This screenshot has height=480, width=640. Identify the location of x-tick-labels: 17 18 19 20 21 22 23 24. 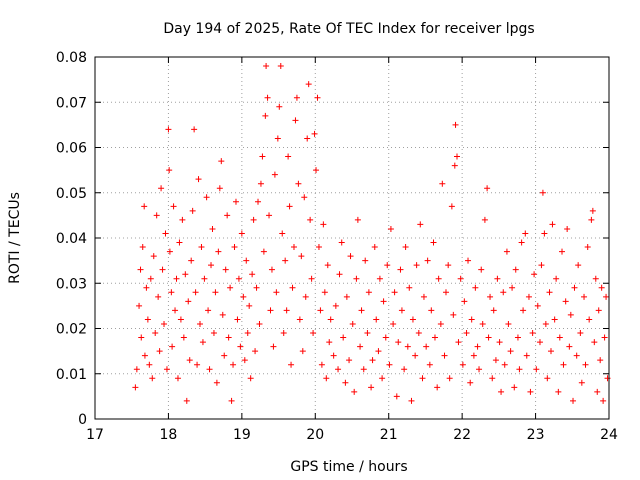
(352, 435).